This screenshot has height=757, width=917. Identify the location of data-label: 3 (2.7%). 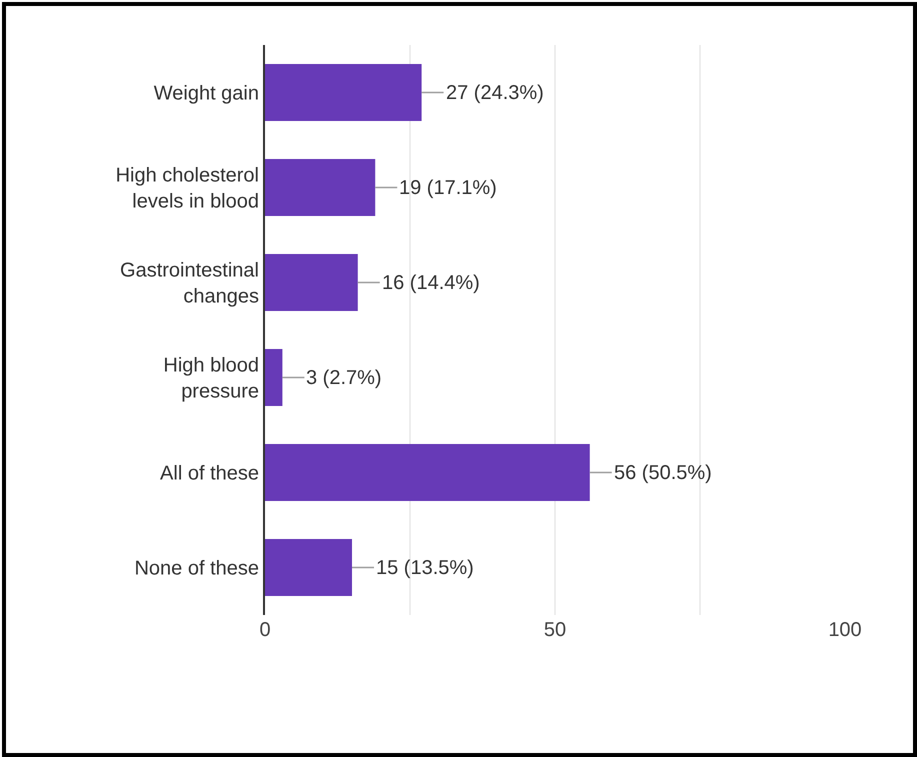
(344, 378).